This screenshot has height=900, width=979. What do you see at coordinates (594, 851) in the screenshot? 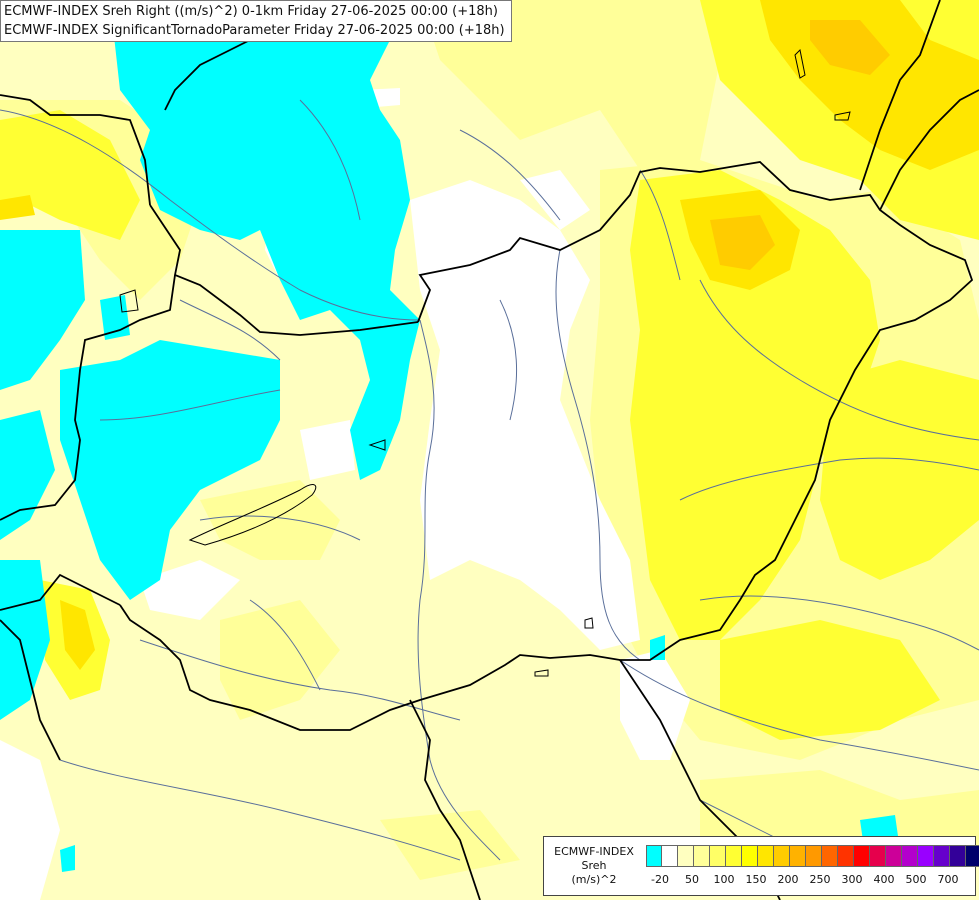
I see `legend-label-model: ECMWF-INDEX` at bounding box center [594, 851].